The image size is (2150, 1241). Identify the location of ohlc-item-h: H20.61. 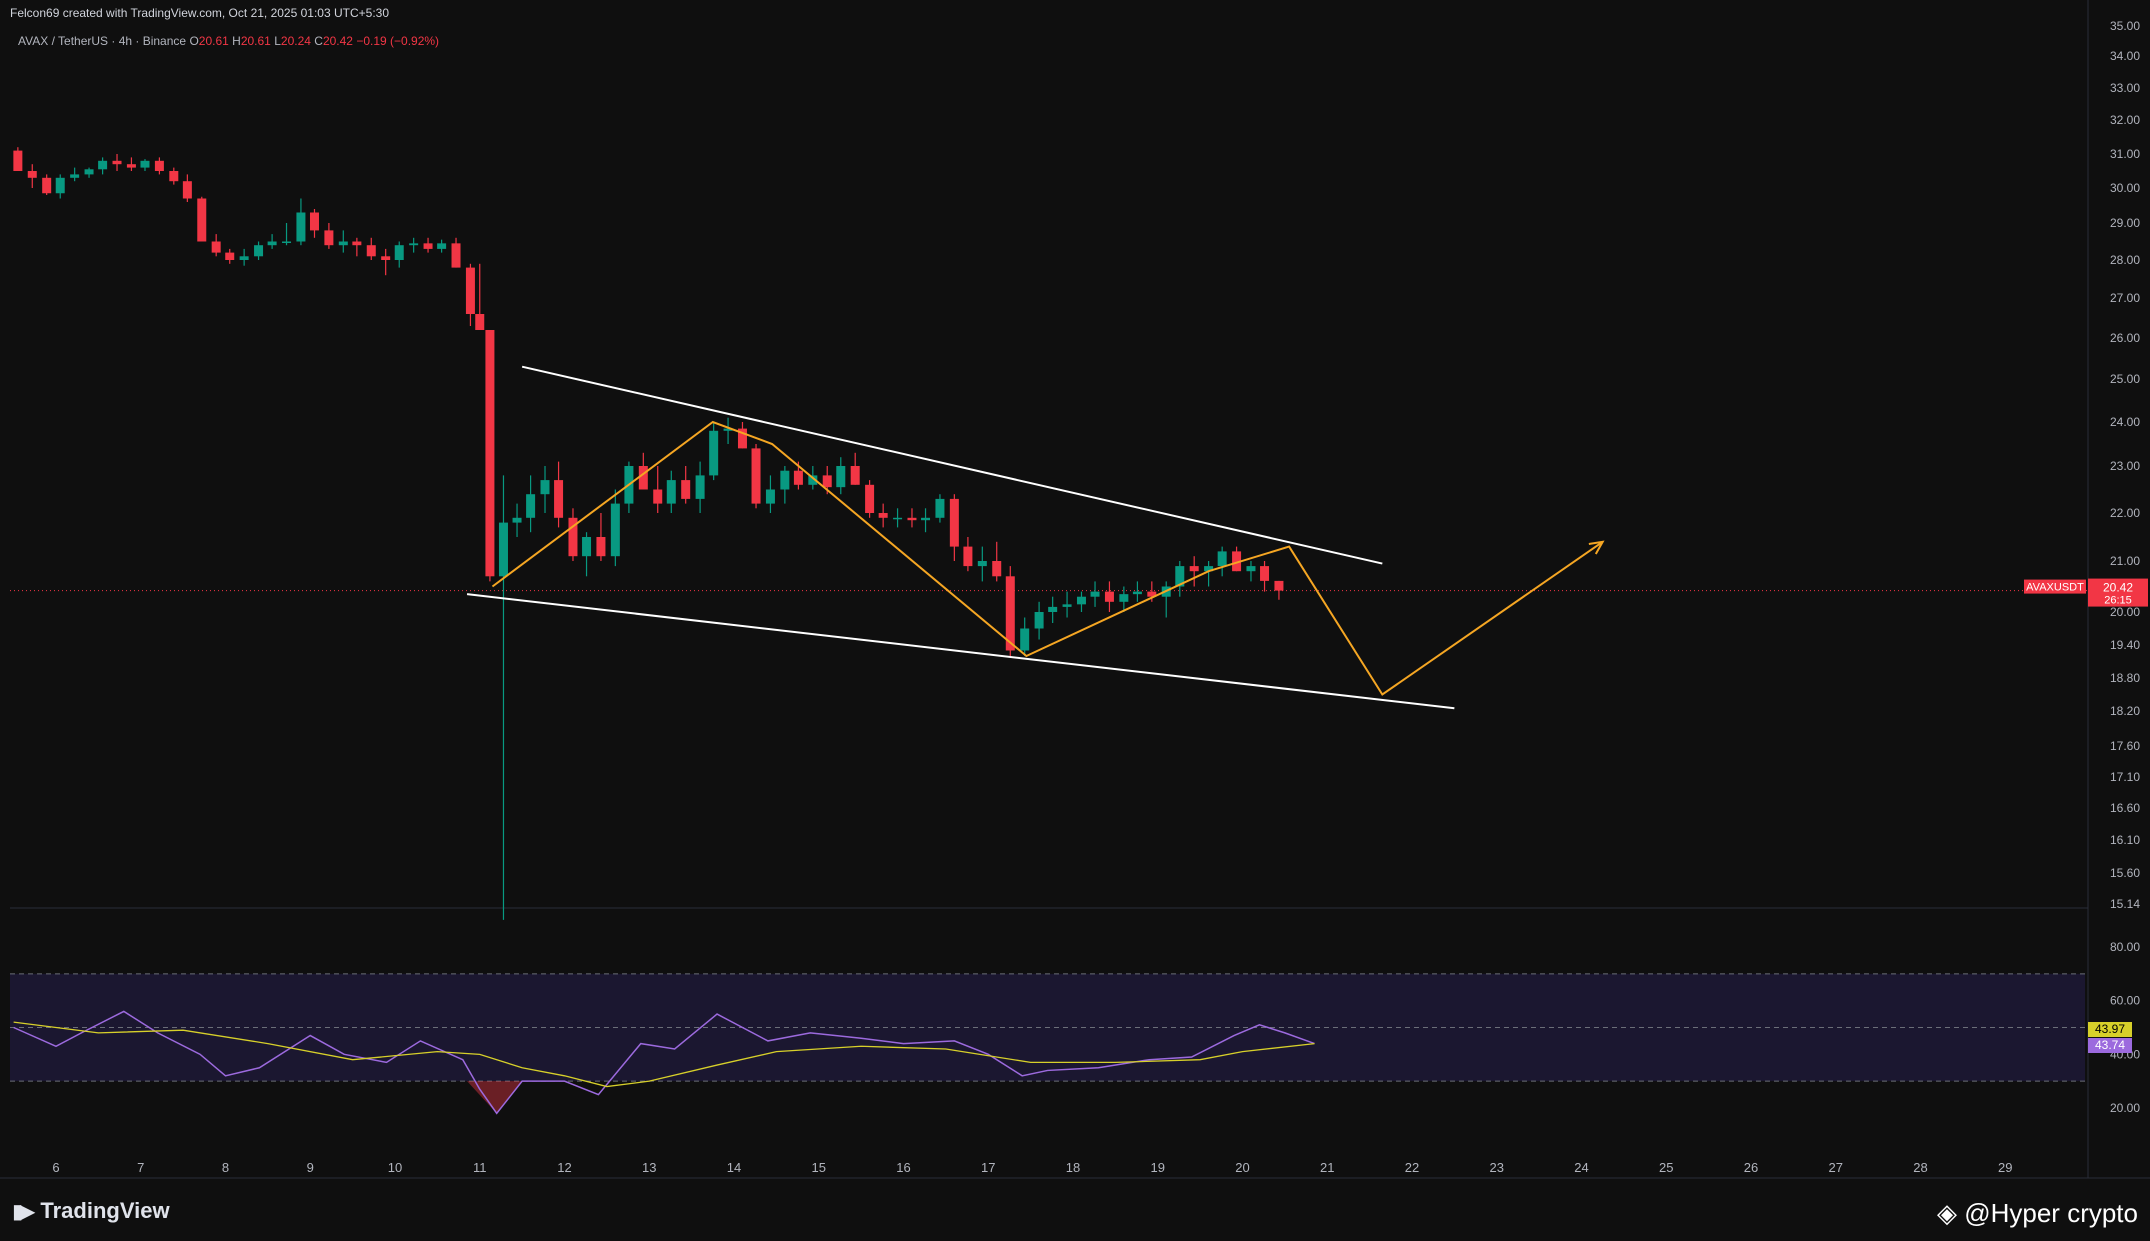
(250, 41).